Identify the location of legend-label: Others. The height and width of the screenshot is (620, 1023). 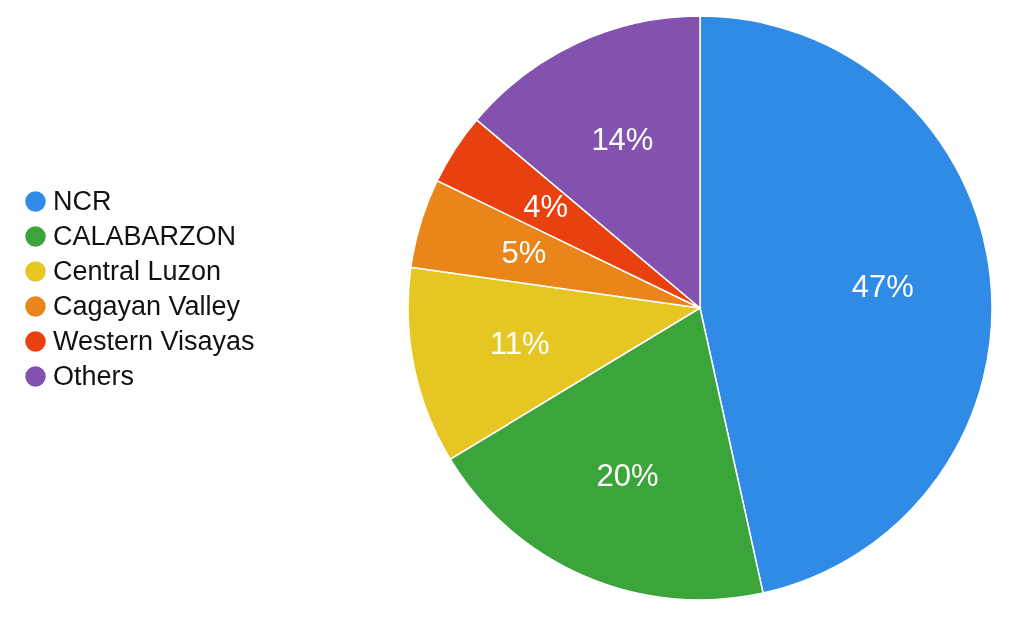
(94, 375).